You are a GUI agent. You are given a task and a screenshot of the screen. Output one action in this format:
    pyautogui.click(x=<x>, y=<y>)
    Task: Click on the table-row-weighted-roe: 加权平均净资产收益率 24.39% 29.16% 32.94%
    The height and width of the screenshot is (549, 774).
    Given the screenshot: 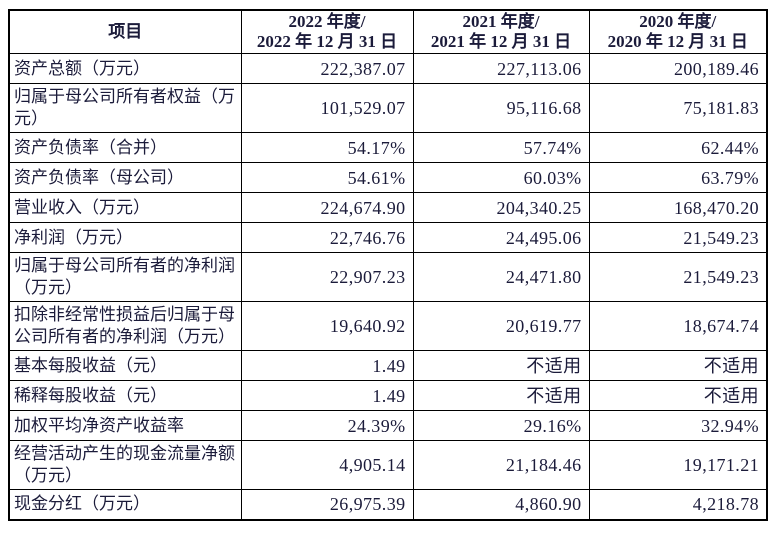 What is the action you would take?
    pyautogui.click(x=388, y=425)
    